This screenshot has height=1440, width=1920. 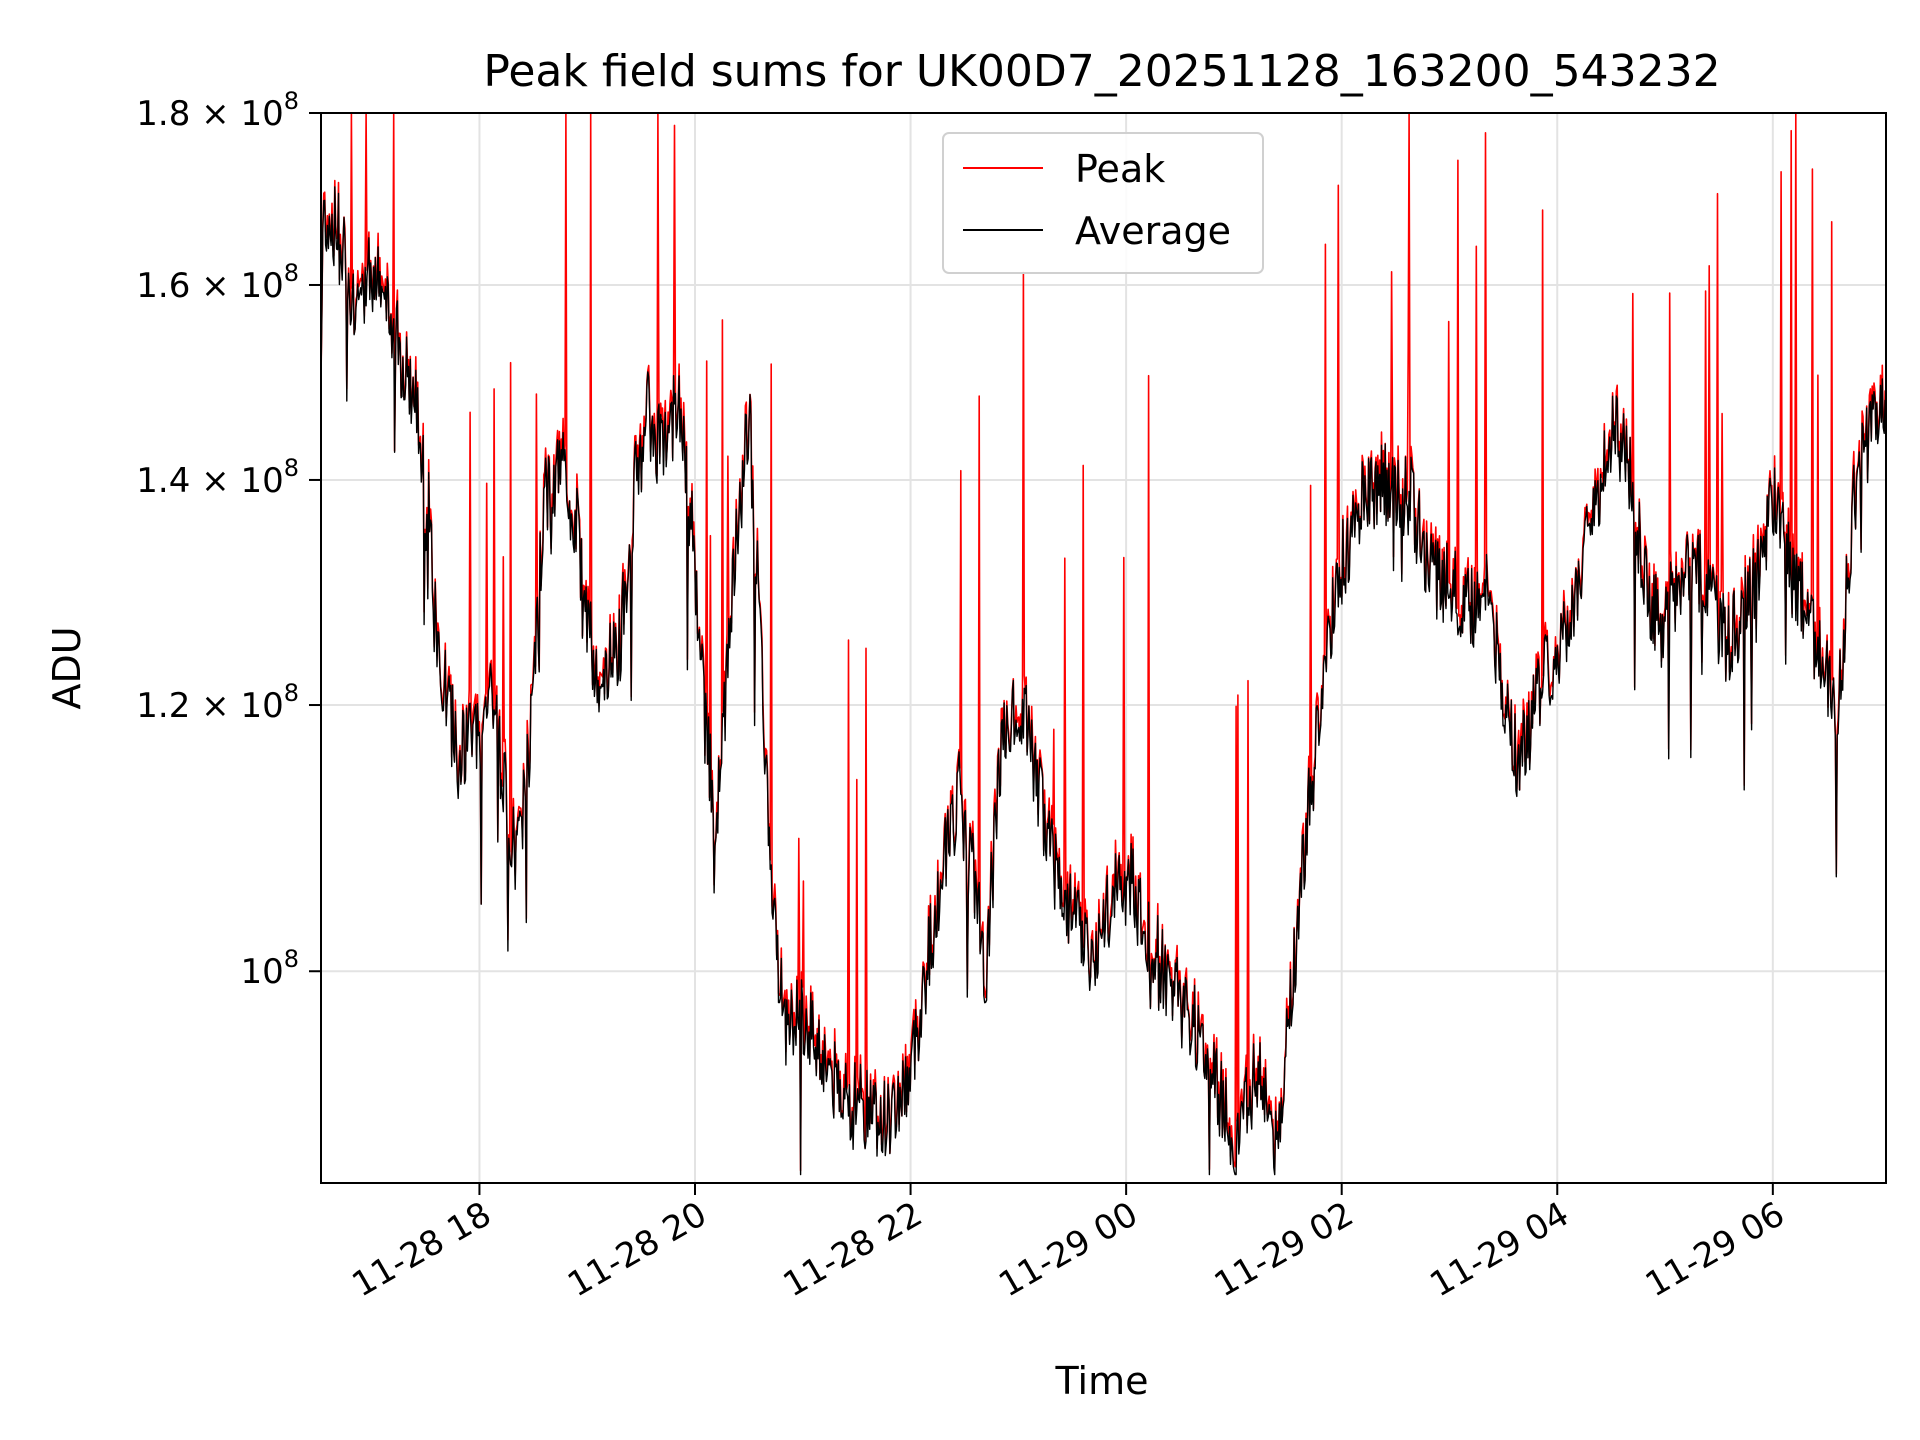 What do you see at coordinates (1102, 1381) in the screenshot?
I see `x-axis-label: Time` at bounding box center [1102, 1381].